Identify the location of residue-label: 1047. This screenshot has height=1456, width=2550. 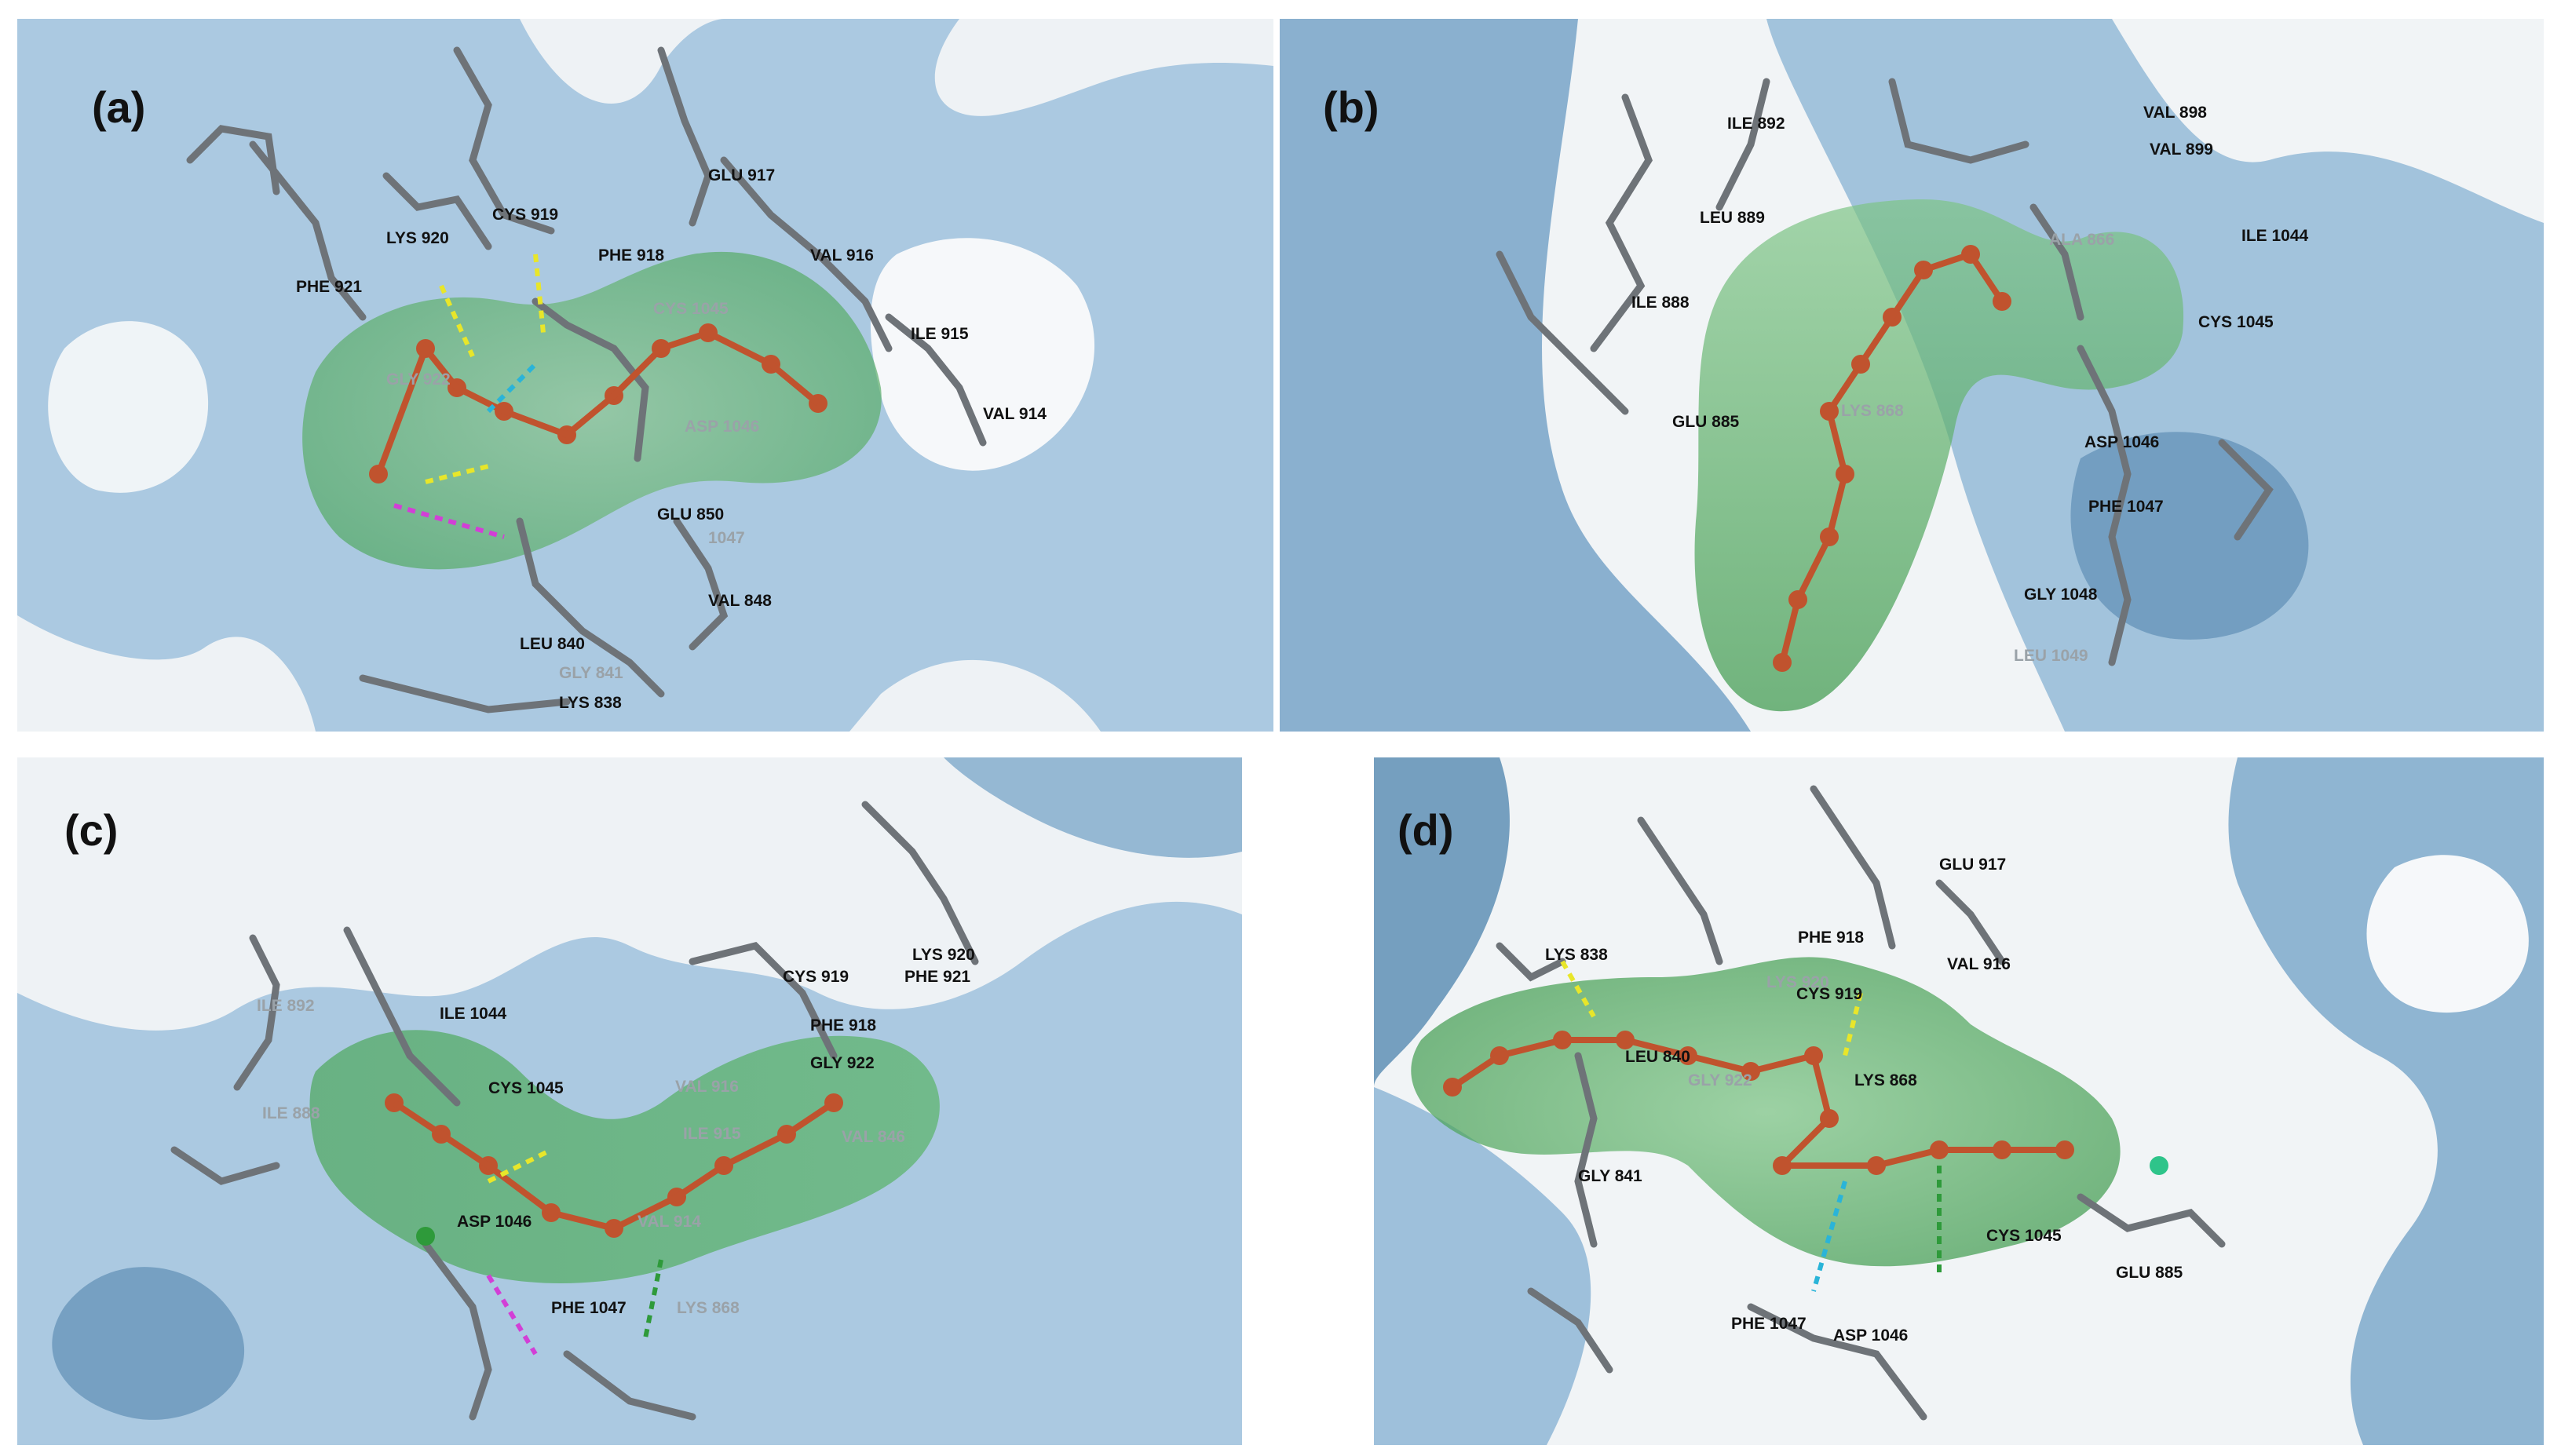
(726, 538).